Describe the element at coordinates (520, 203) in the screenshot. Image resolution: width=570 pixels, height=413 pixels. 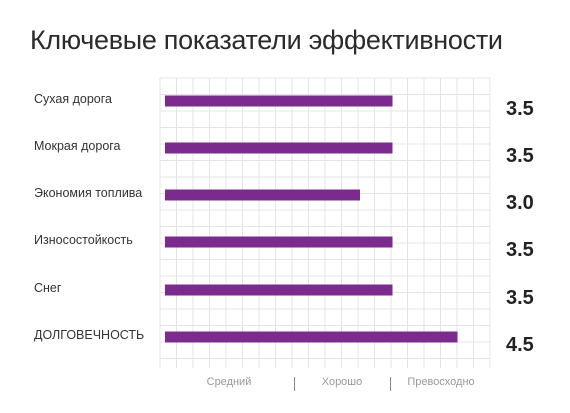
I see `value-label: 3.0` at that location.